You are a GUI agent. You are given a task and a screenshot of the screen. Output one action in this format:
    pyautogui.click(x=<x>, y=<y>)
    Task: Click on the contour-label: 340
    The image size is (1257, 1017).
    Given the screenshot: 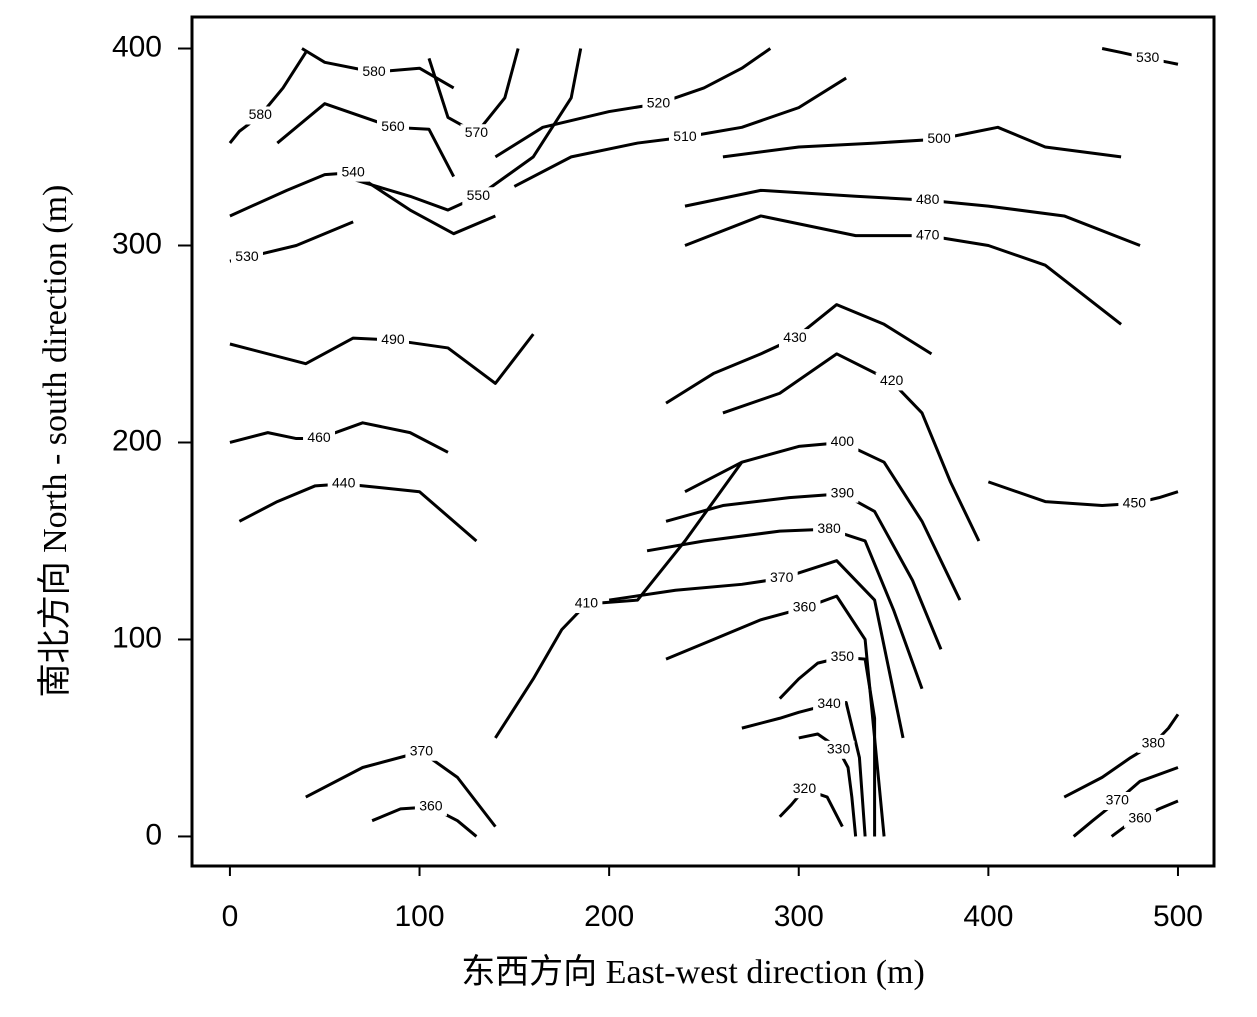 What is the action you would take?
    pyautogui.click(x=829, y=703)
    